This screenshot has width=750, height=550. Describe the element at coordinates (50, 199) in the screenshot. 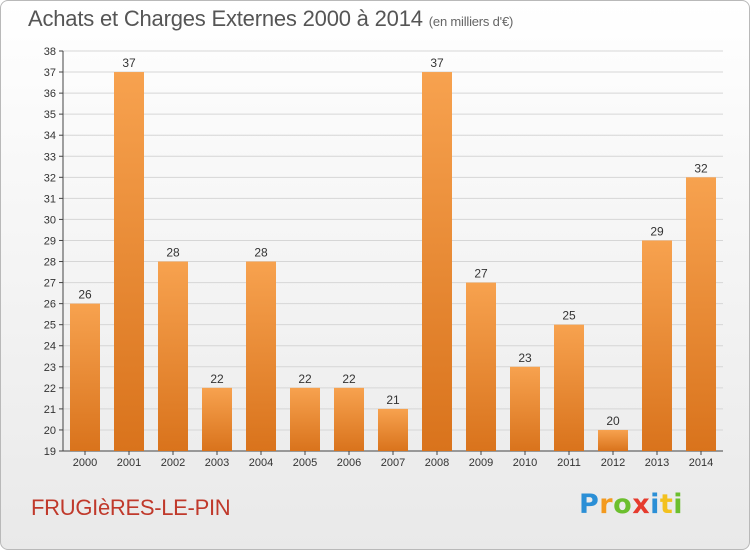

I see `y-tick-label: 31` at that location.